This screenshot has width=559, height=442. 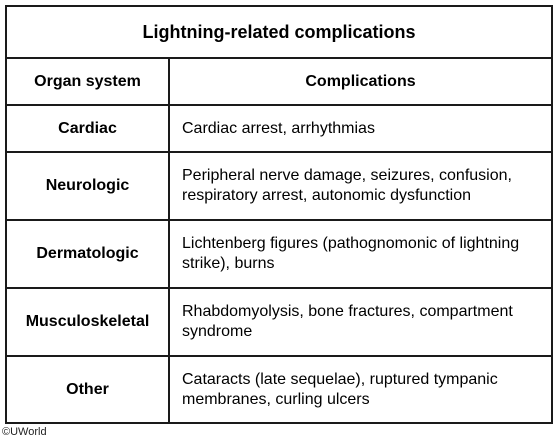 I want to click on organ-cell: Cardiac, so click(x=88, y=128).